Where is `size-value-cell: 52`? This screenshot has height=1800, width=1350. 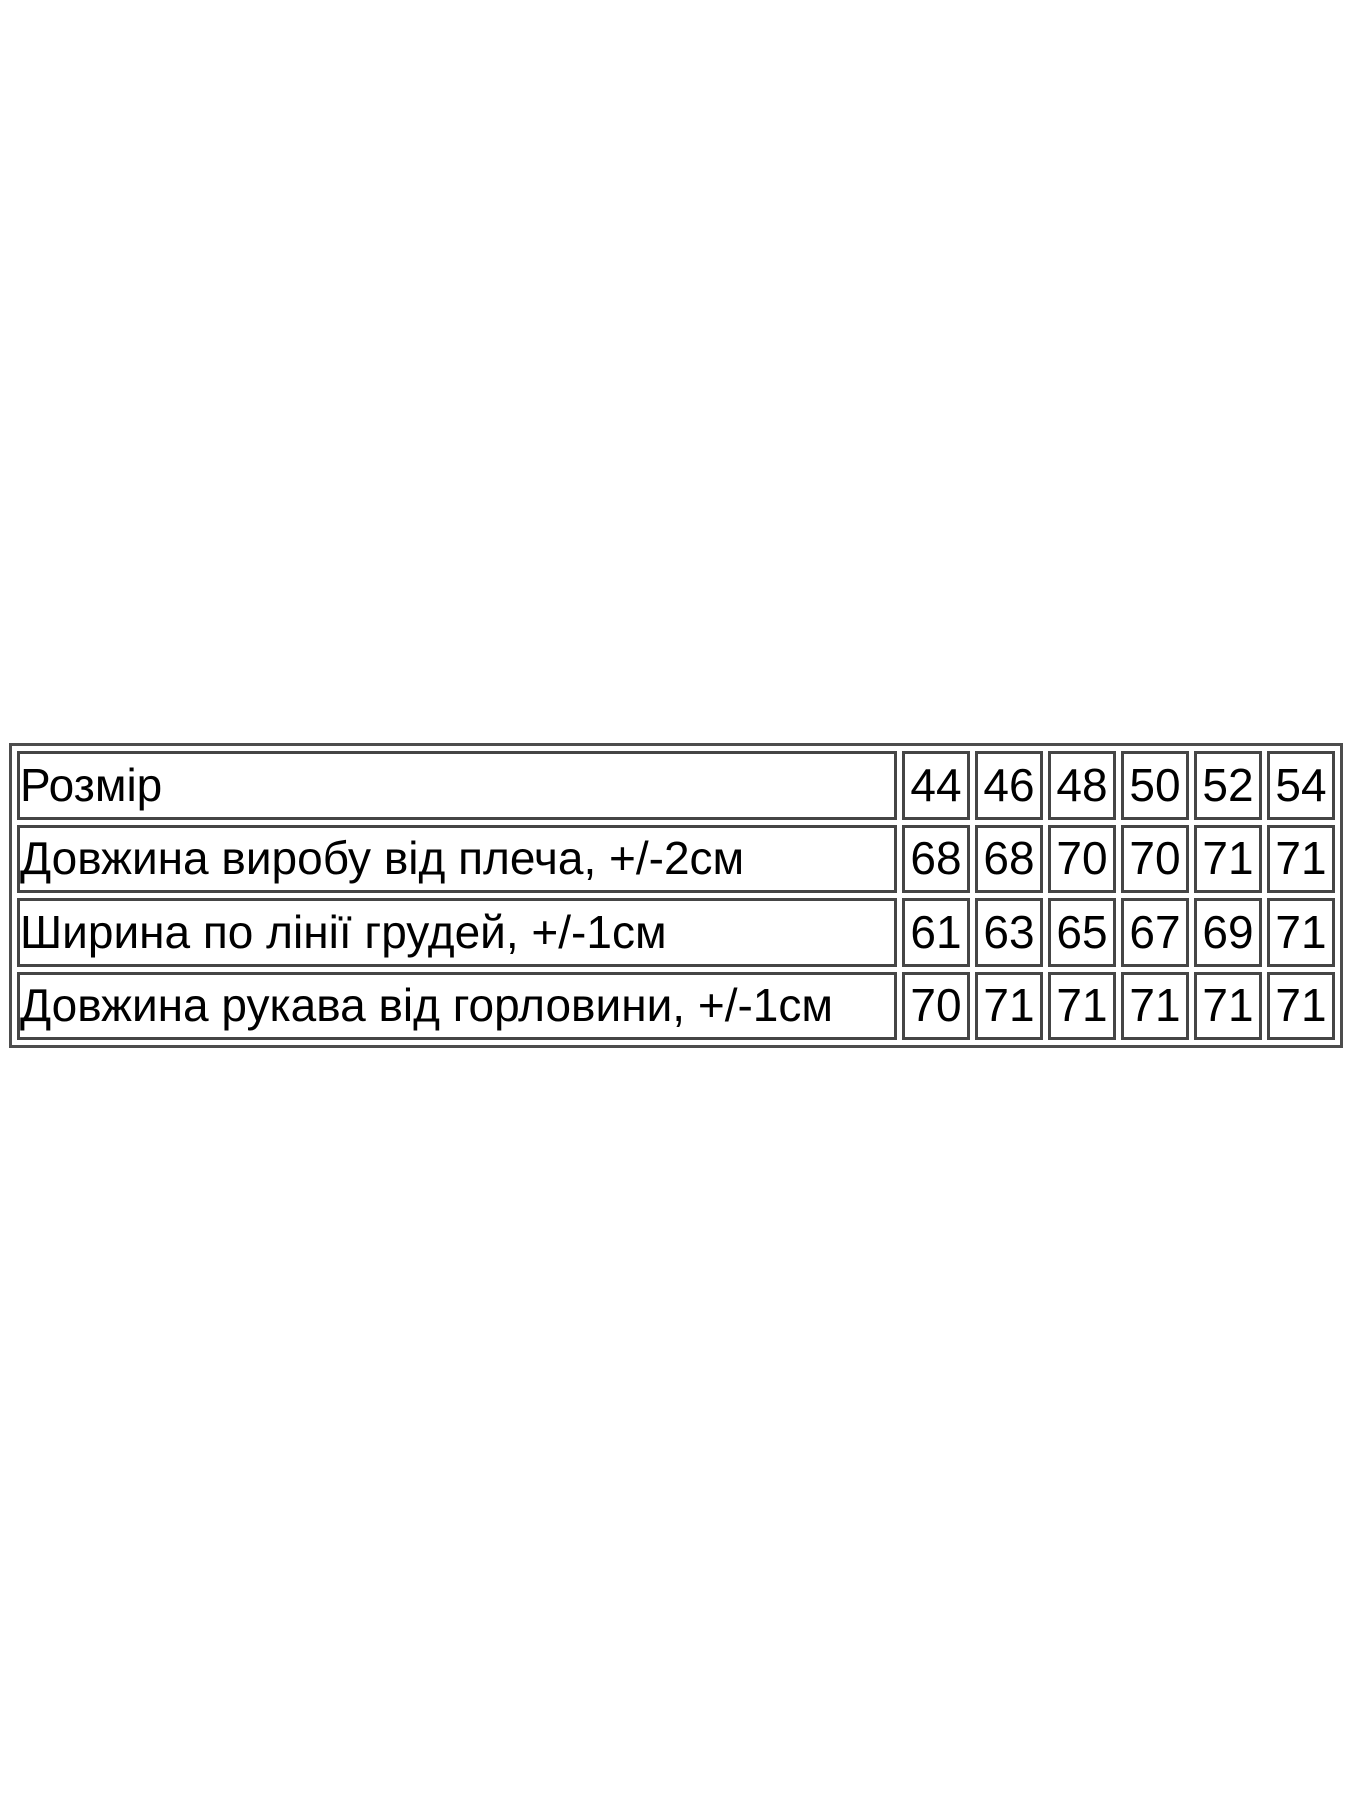 size-value-cell: 52 is located at coordinates (1228, 785).